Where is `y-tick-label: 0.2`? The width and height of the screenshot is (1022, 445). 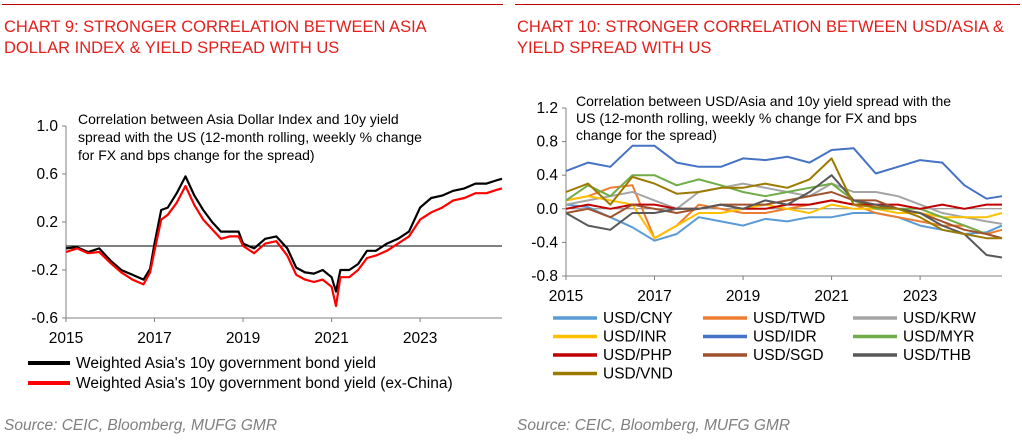
y-tick-label: 0.2 is located at coordinates (47, 222).